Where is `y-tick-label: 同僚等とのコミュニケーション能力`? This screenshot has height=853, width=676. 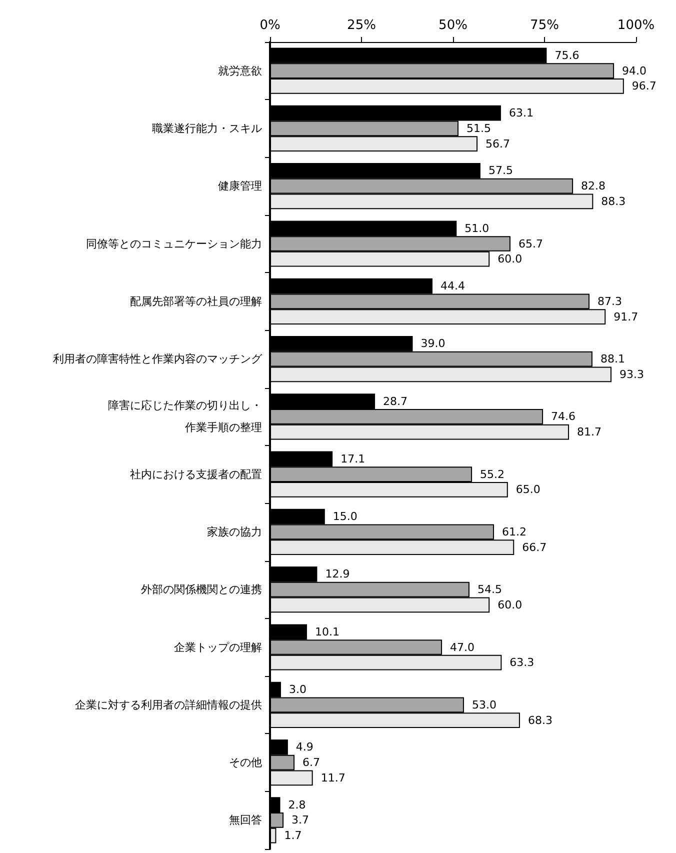 y-tick-label: 同僚等とのコミュニケーション能力 is located at coordinates (174, 243).